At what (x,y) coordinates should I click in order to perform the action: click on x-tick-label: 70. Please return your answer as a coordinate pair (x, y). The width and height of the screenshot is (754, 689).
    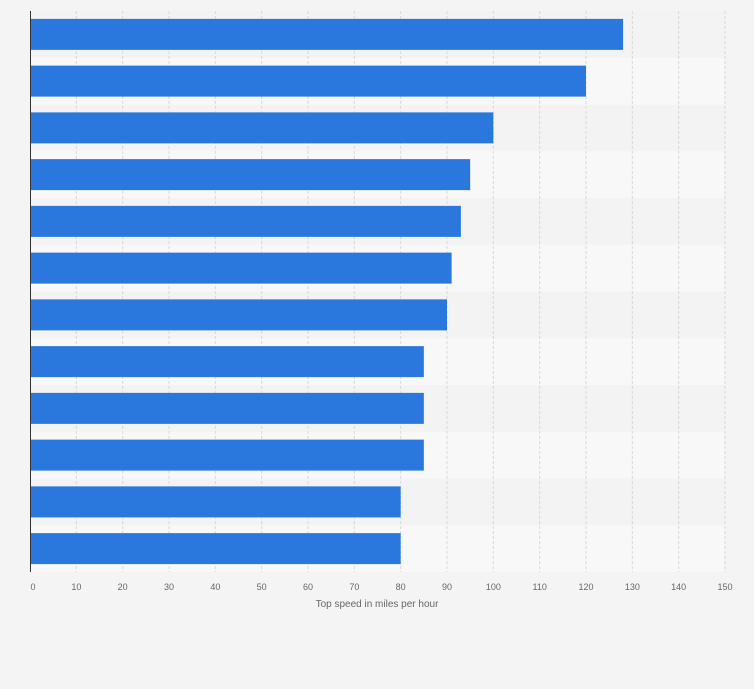
    Looking at the image, I should click on (354, 587).